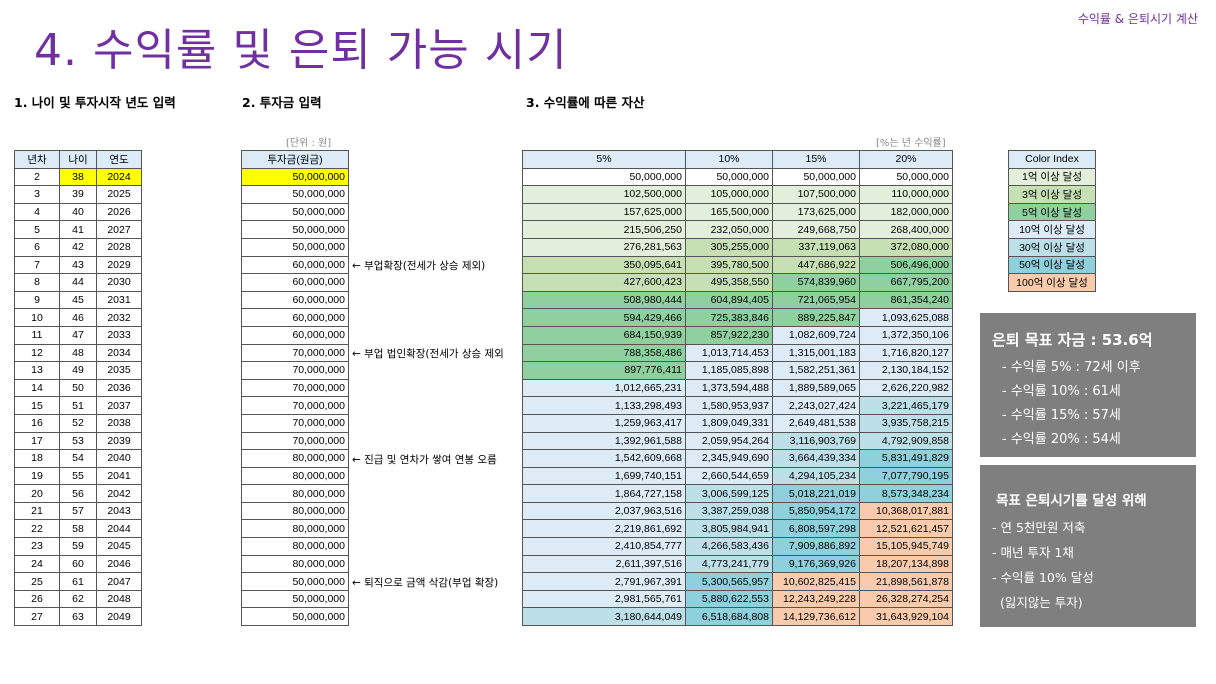 The image size is (1216, 684). Describe the element at coordinates (604, 529) in the screenshot. I see `asset-value-cell: 2,219,861,692` at that location.